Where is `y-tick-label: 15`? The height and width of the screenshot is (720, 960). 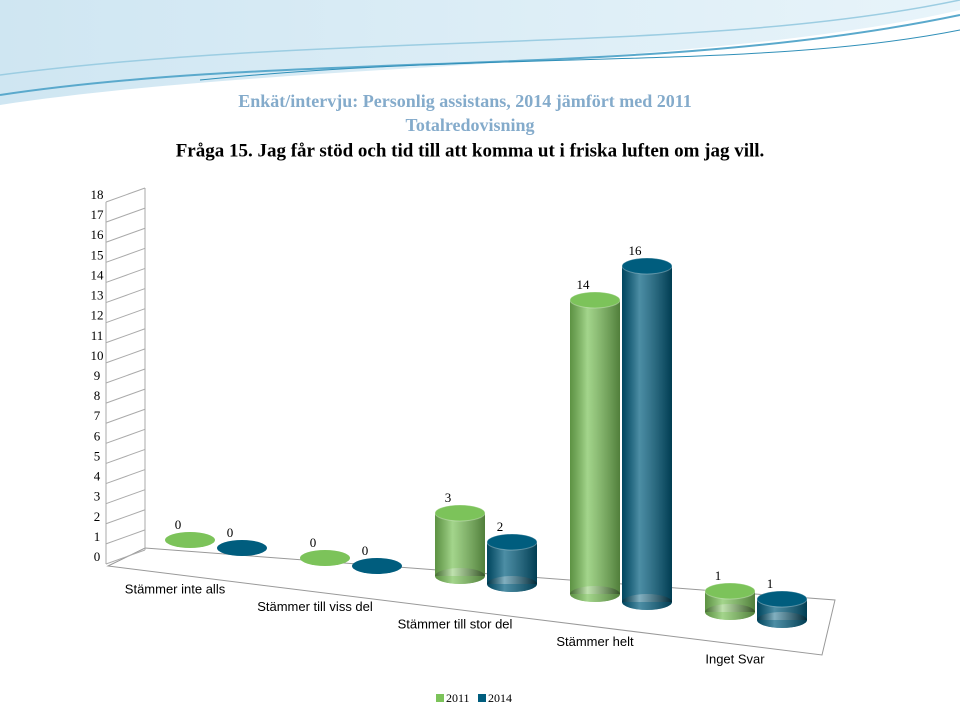 y-tick-label: 15 is located at coordinates (97, 254).